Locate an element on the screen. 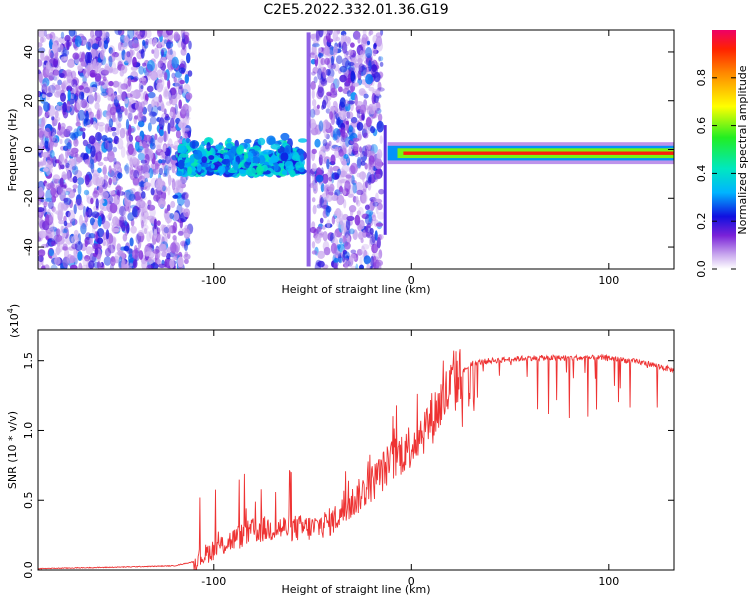  y-tick-label: 0 is located at coordinates (28, 149).